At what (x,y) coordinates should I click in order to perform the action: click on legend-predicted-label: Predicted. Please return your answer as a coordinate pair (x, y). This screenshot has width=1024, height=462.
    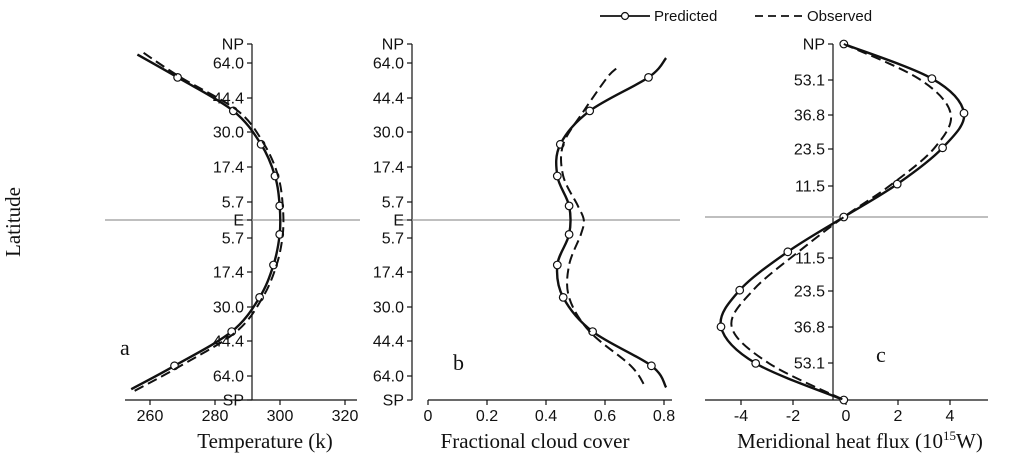
    Looking at the image, I should click on (685, 16).